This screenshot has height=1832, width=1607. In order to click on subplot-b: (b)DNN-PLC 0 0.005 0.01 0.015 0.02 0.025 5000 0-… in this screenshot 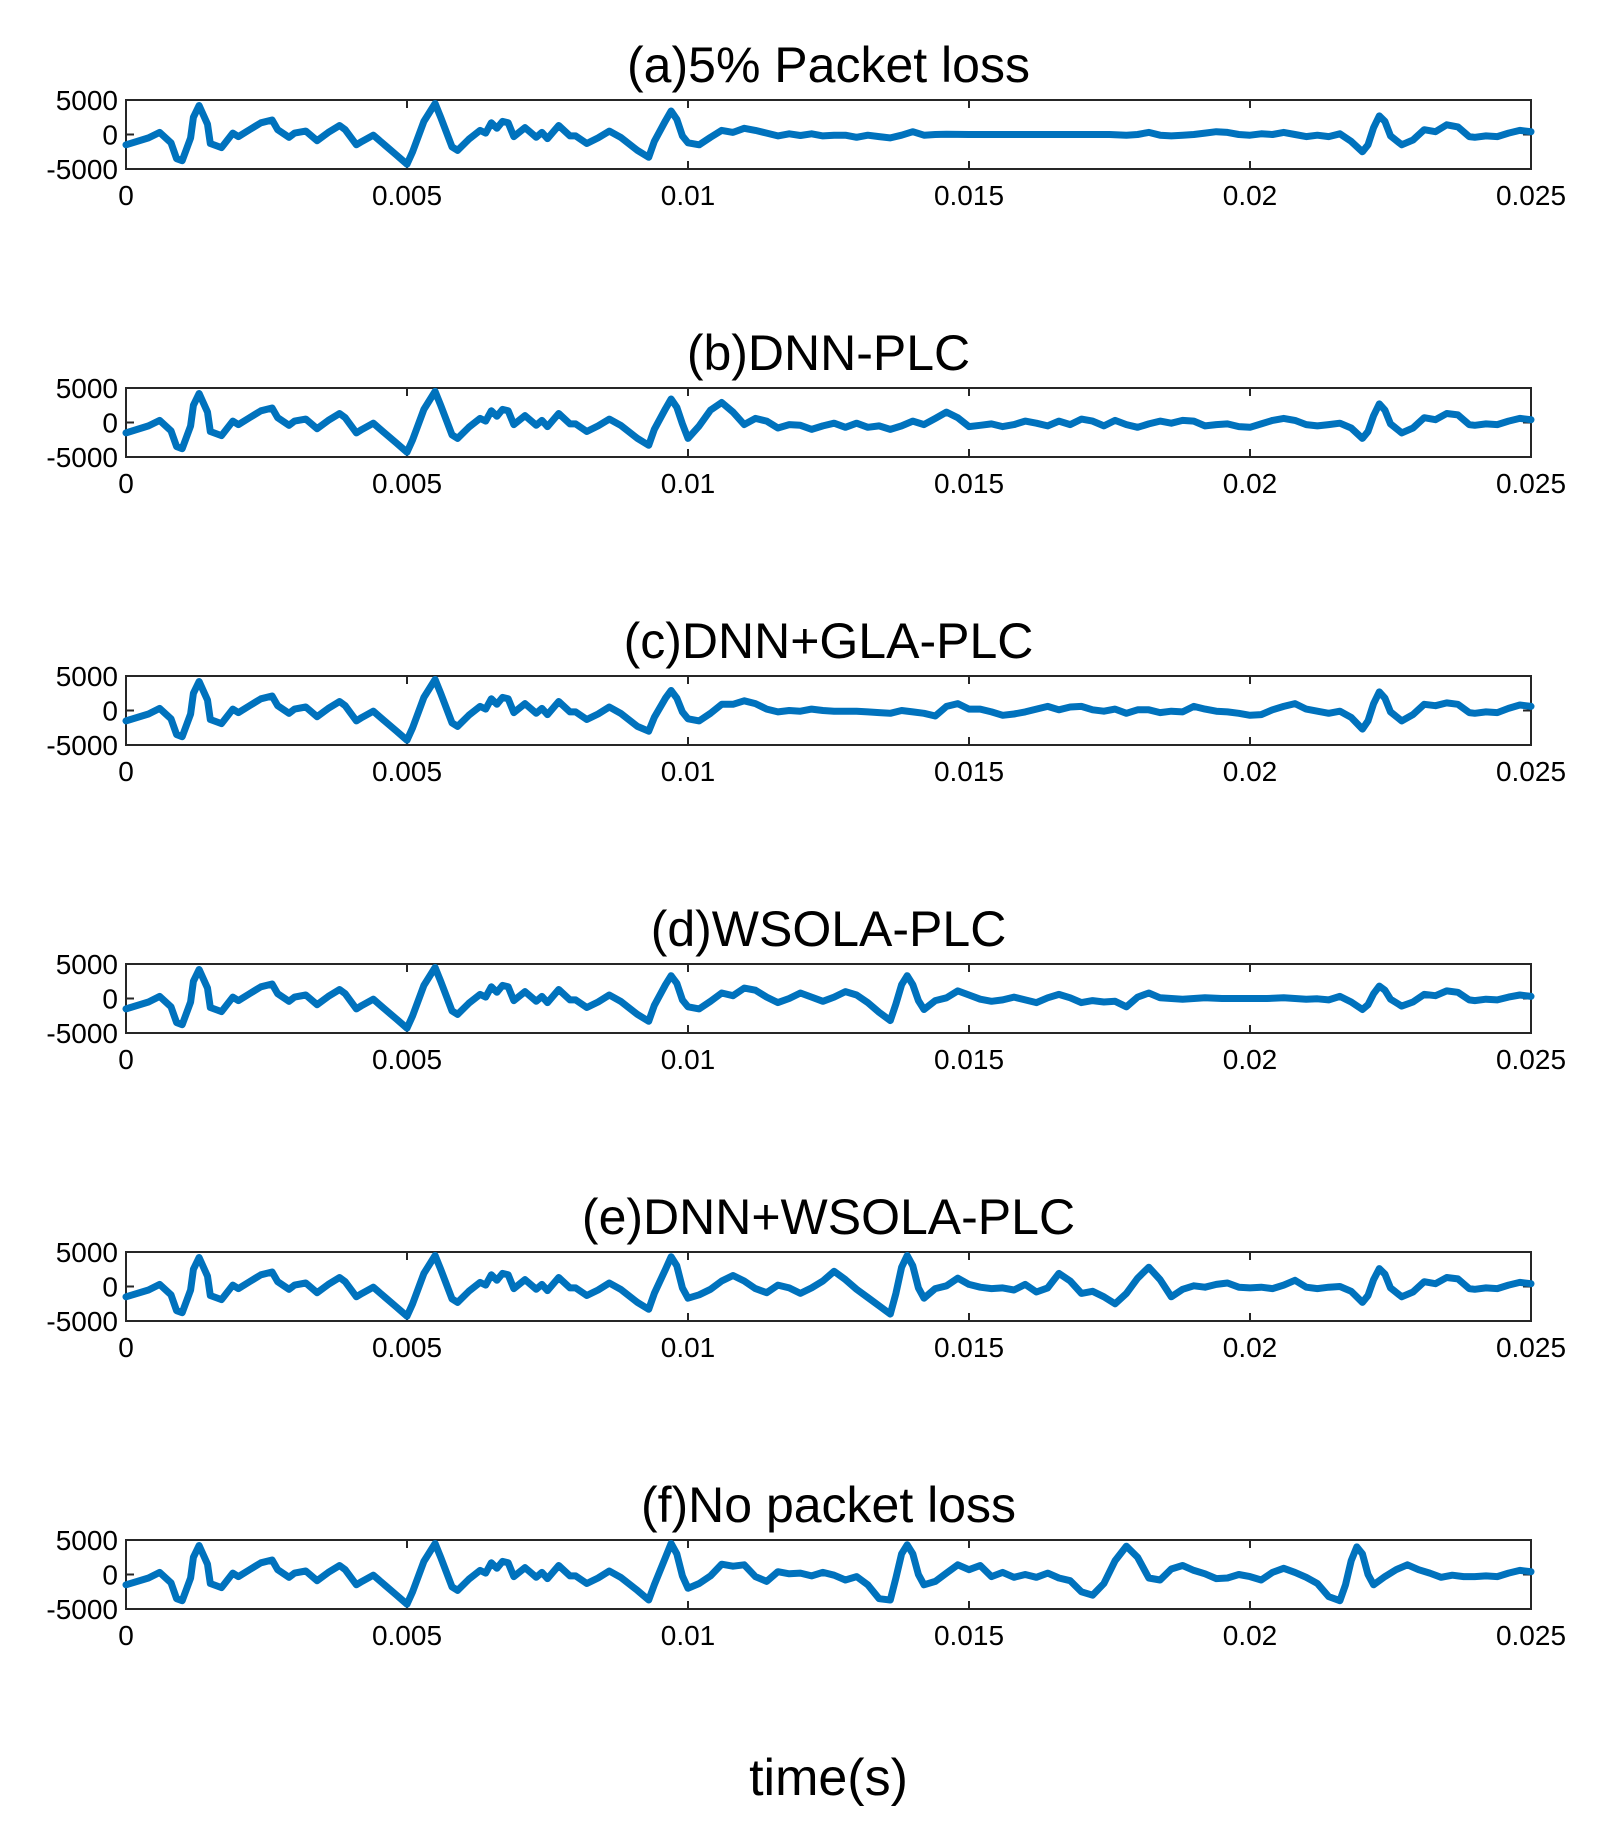, I will do `click(806, 412)`.